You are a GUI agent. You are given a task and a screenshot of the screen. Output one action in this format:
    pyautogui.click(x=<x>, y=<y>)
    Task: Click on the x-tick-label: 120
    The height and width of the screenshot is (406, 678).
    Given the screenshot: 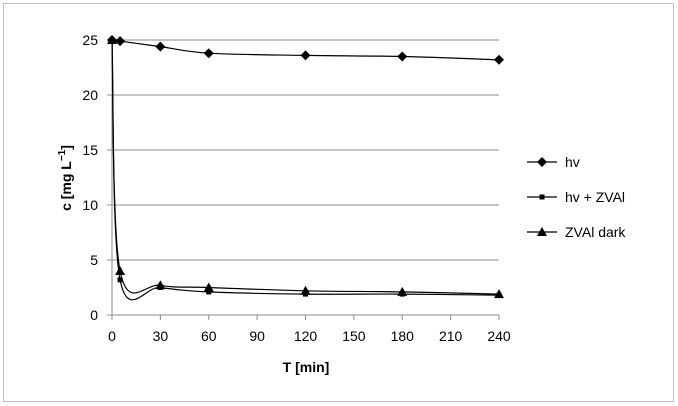 What is the action you would take?
    pyautogui.click(x=306, y=336)
    